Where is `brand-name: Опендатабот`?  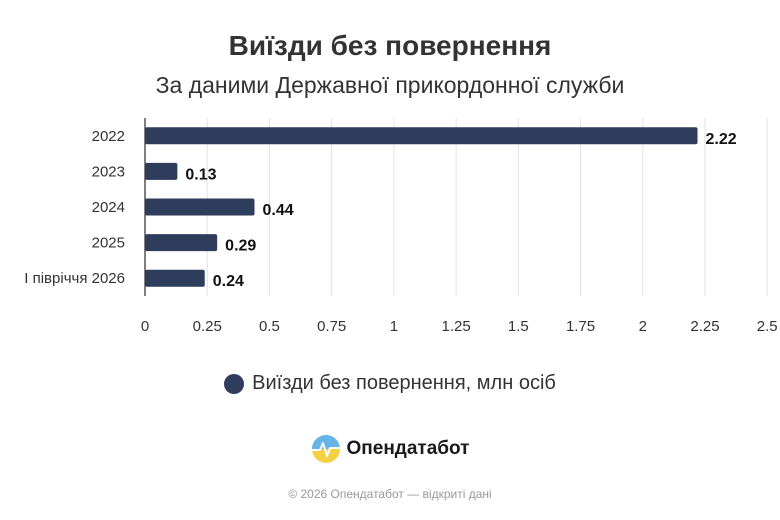 brand-name: Опендатабот is located at coordinates (408, 448).